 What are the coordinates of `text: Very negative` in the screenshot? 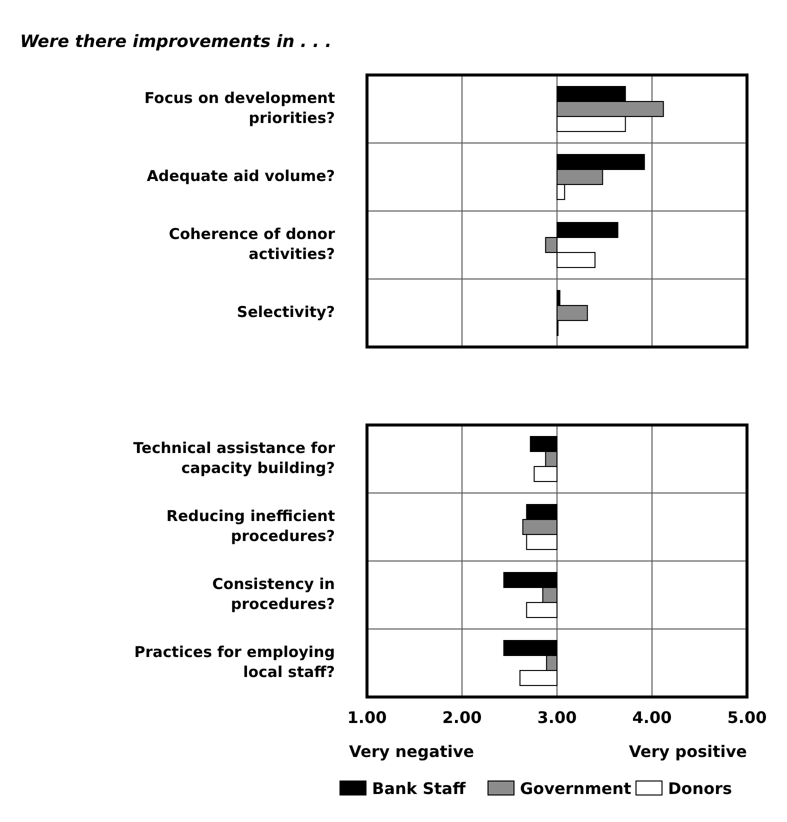 It's located at (411, 751).